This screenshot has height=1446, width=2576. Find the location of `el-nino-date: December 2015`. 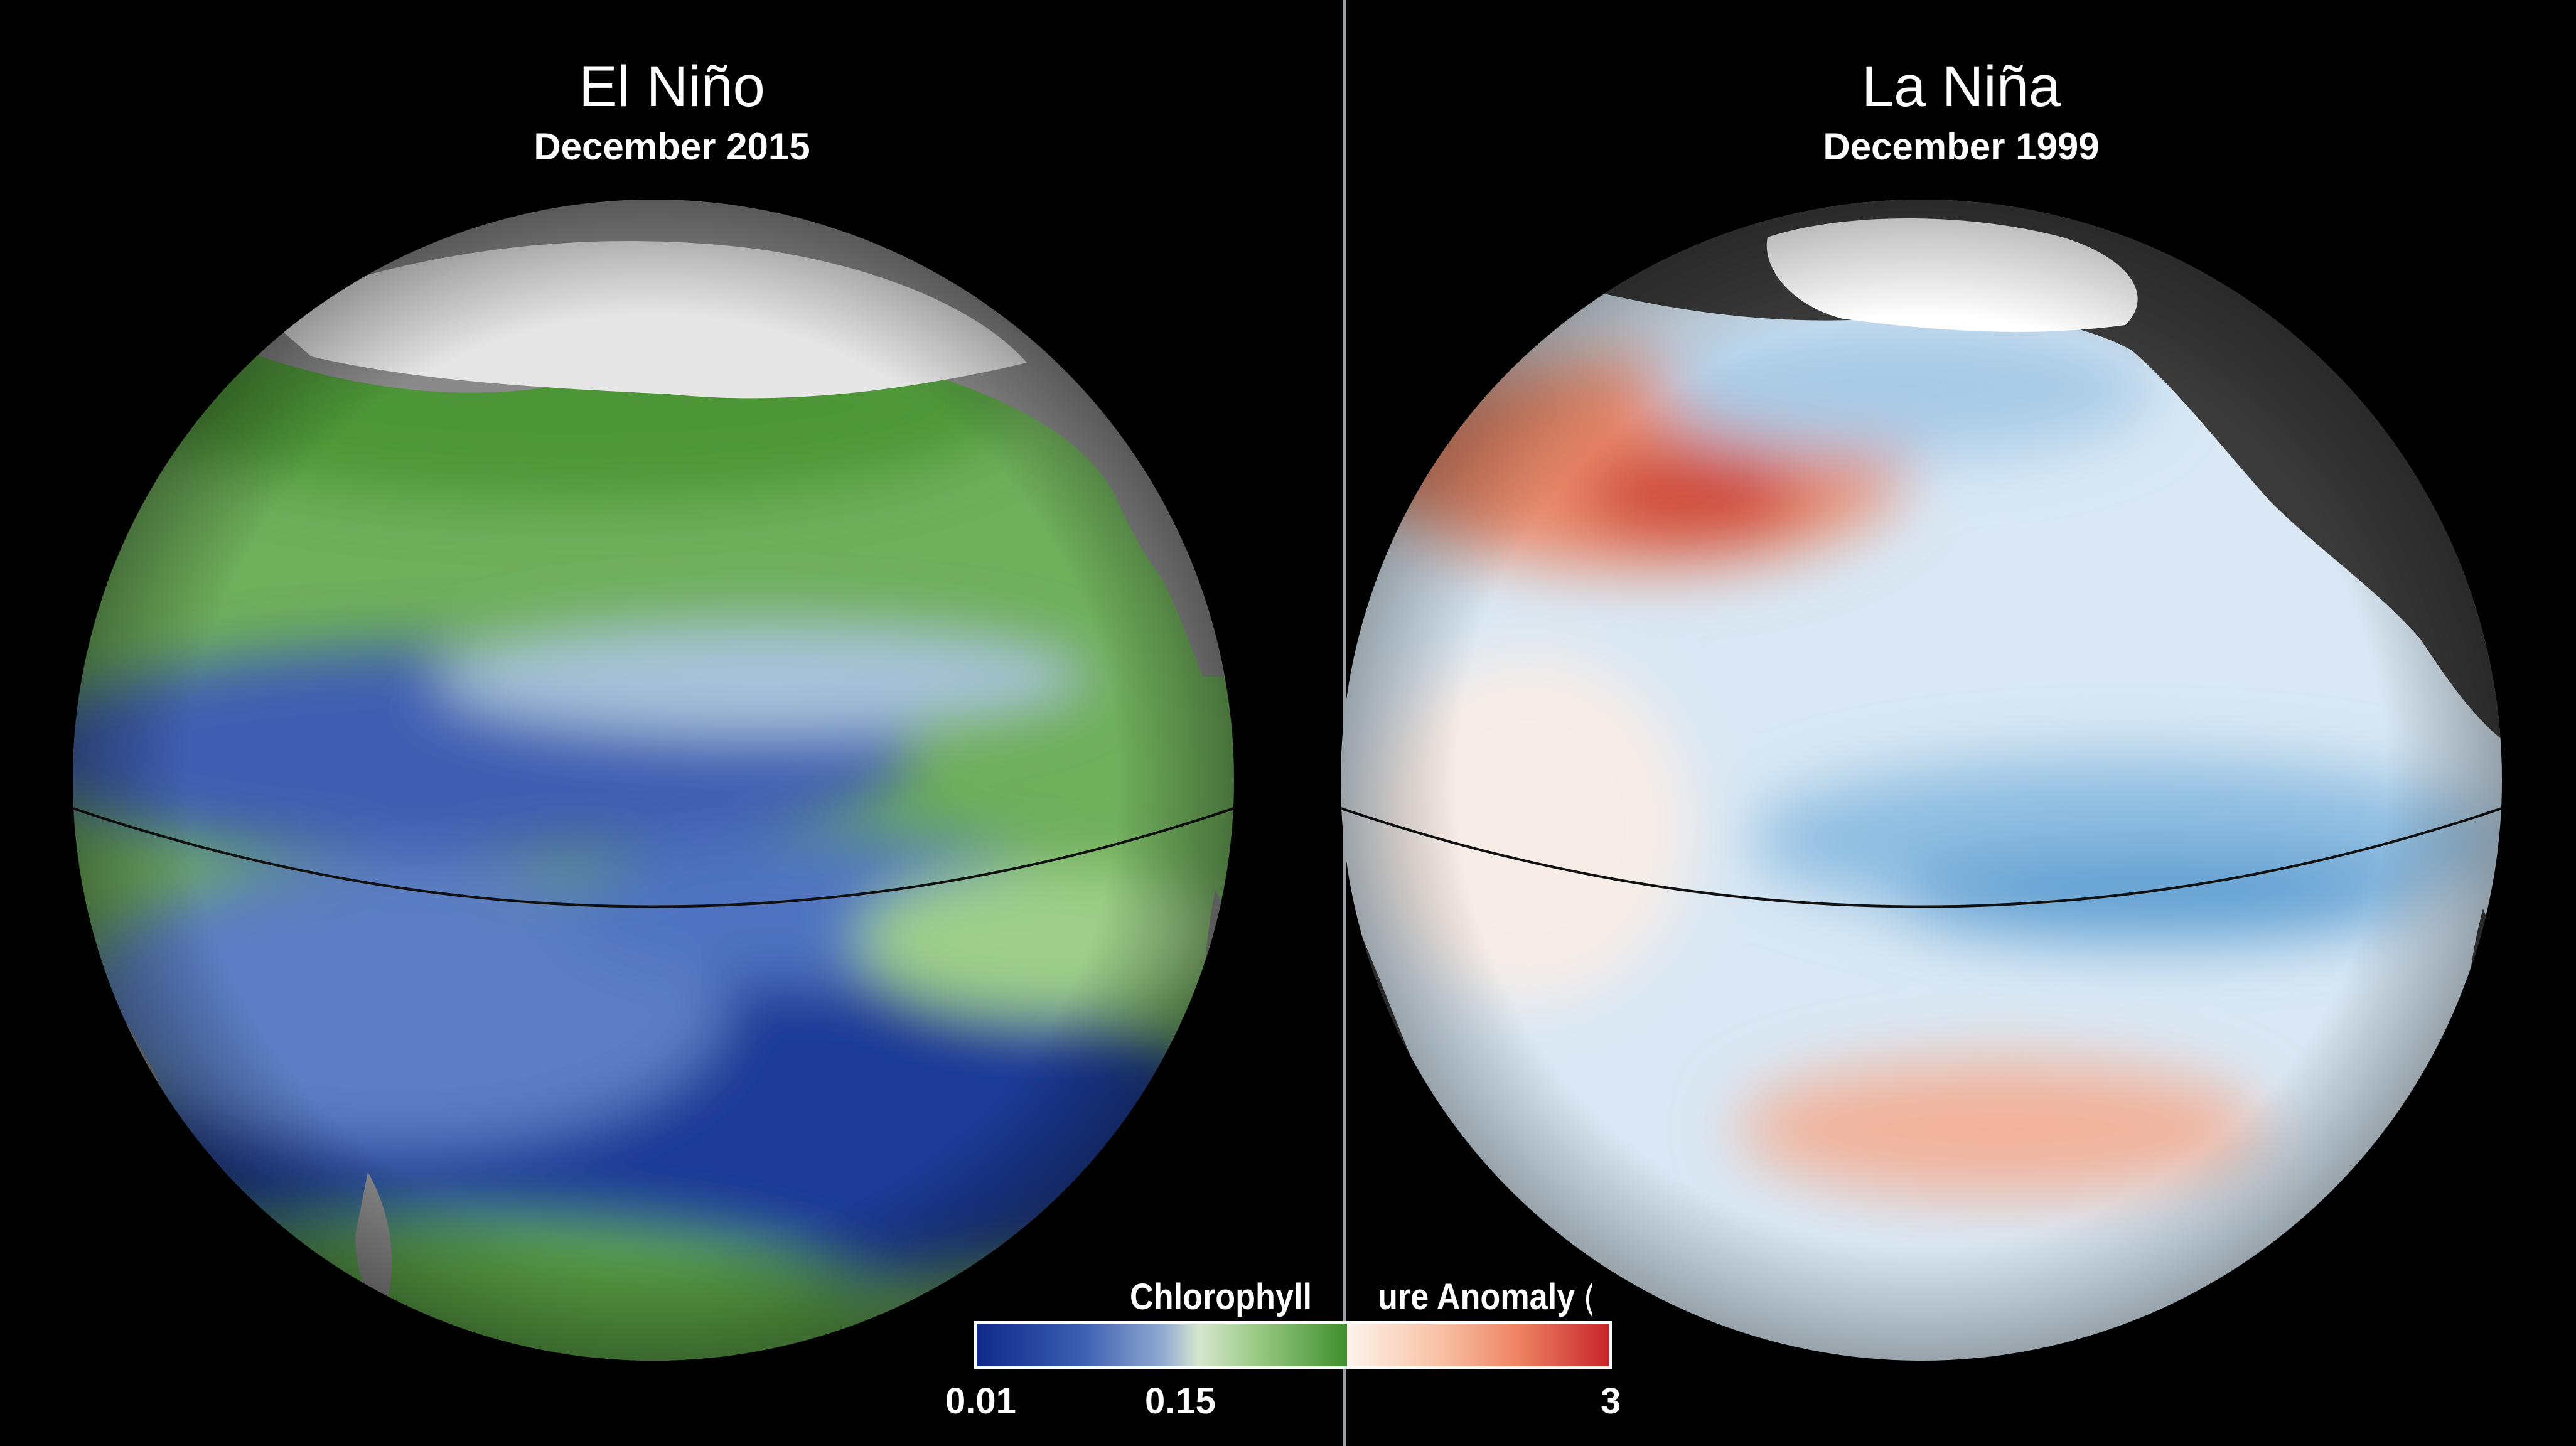

el-nino-date: December 2015 is located at coordinates (672, 147).